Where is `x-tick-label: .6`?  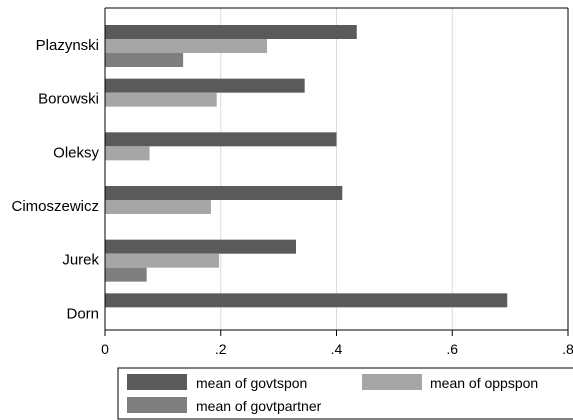 x-tick-label: .6 is located at coordinates (452, 349).